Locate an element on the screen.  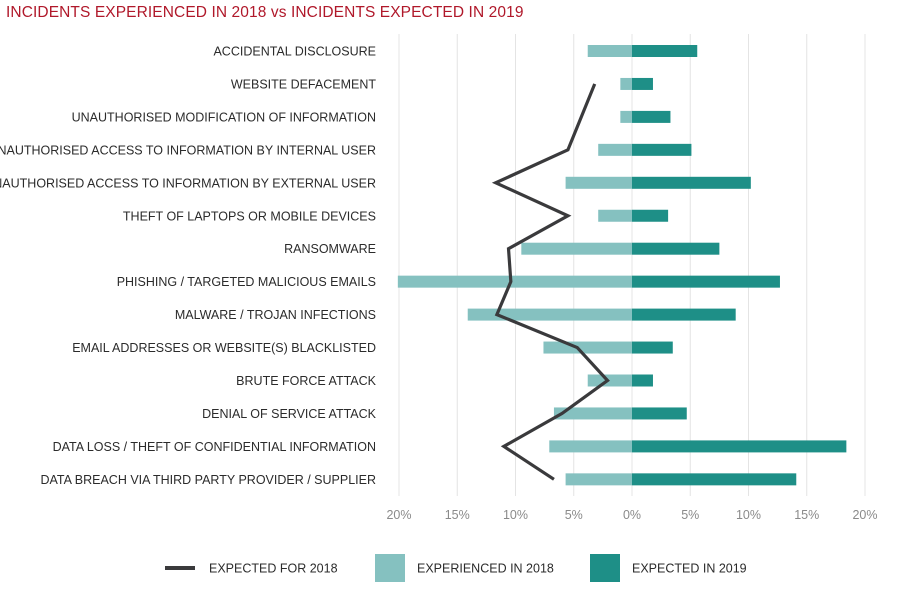
legend-label-expected-2018: EXPECTED FOR 2018 is located at coordinates (273, 569).